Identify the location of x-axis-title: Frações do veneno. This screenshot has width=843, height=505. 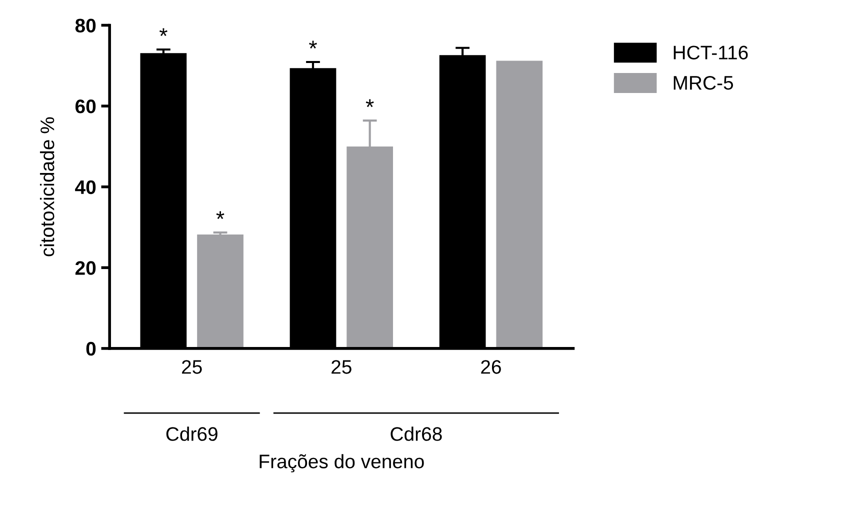
(342, 463).